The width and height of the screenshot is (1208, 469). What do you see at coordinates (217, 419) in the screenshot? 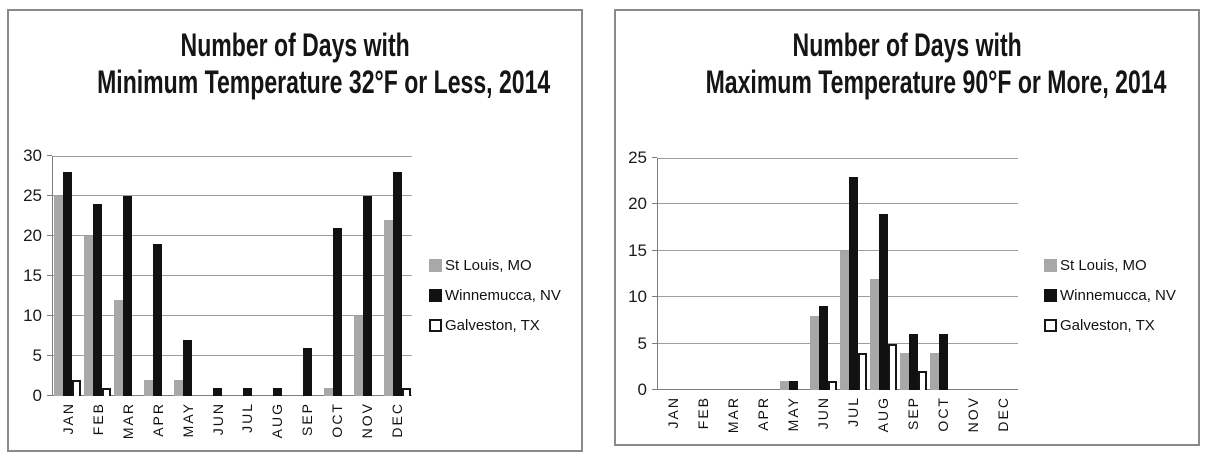
I see `x-axis-label-jun: JUN` at bounding box center [217, 419].